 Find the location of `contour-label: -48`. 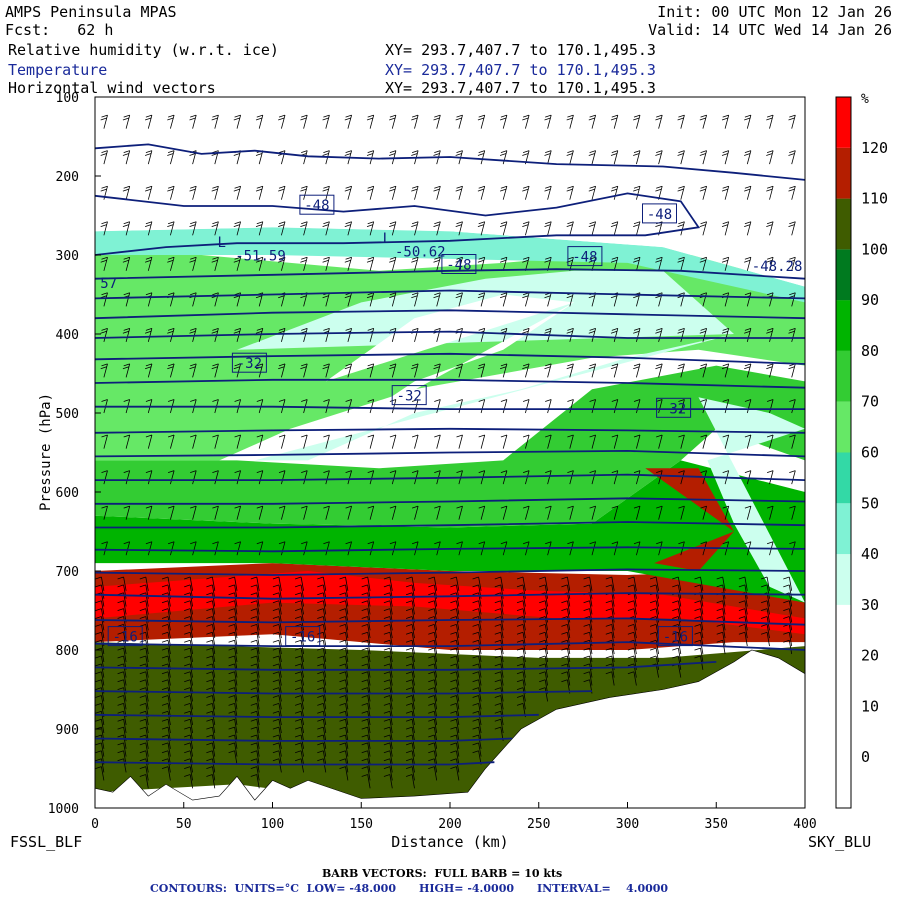

contour-label: -48 is located at coordinates (585, 256).